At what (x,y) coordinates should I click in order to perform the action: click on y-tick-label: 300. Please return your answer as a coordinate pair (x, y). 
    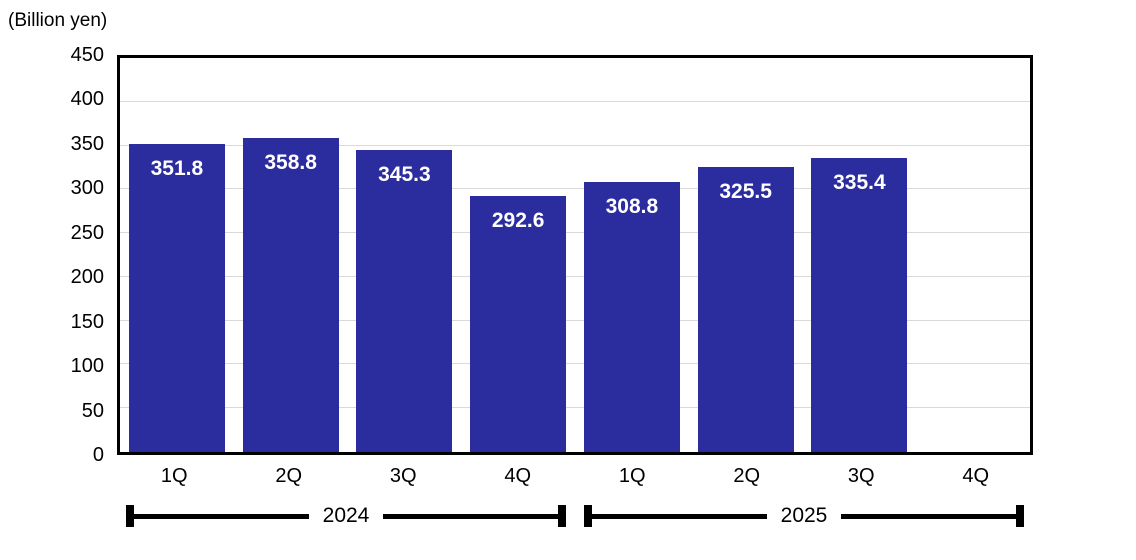
    Looking at the image, I should click on (87, 188).